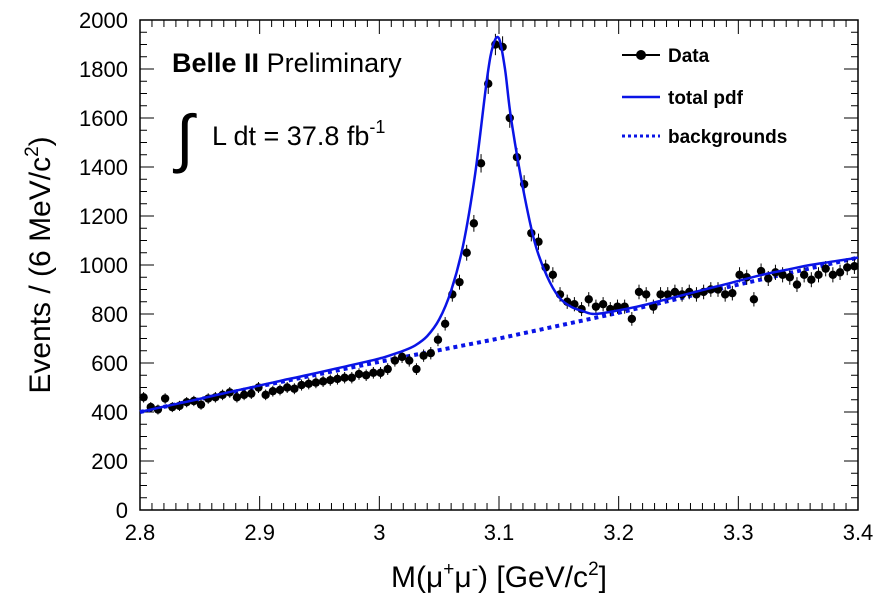 Image resolution: width=879 pixels, height=603 pixels. What do you see at coordinates (215, 63) in the screenshot?
I see `experiment-name: Belle II` at bounding box center [215, 63].